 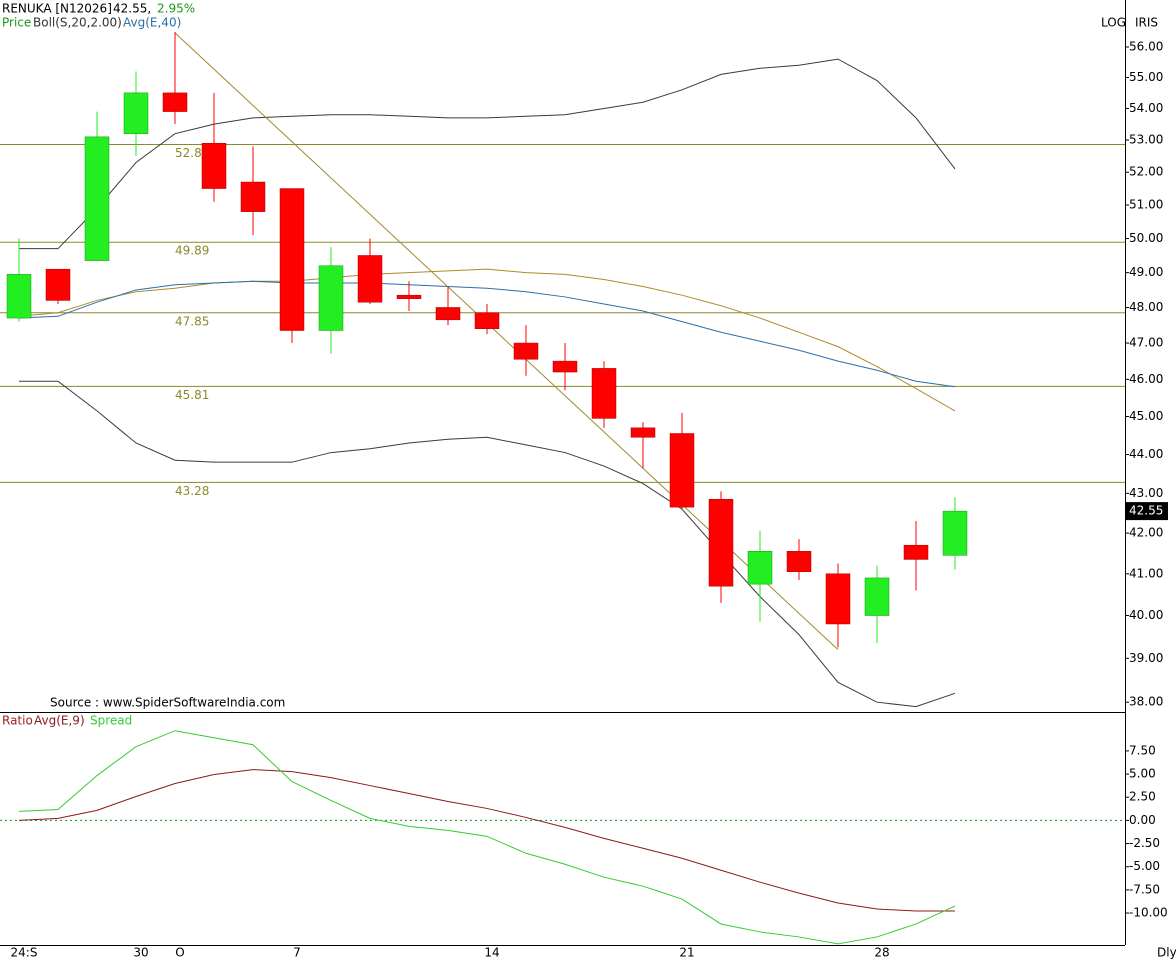 I want to click on y-tick-label: -7.50, so click(x=1144, y=889).